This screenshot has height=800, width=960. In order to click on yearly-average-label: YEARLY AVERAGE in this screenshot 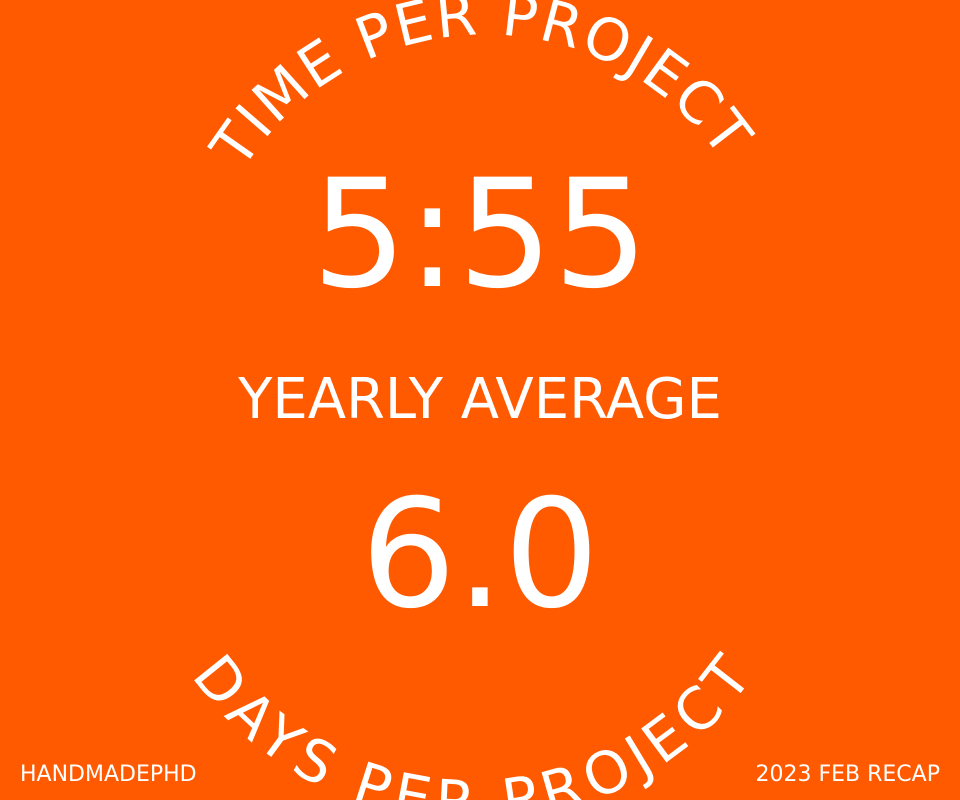, I will do `click(480, 399)`.